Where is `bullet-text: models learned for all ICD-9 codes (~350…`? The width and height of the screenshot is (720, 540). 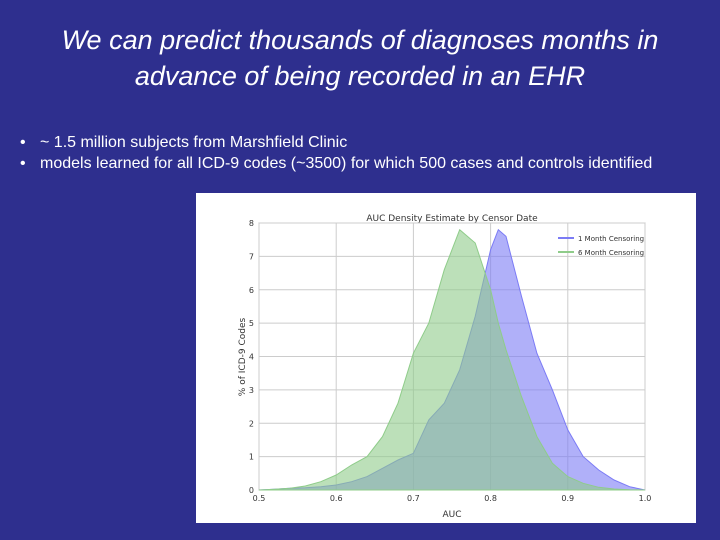 bullet-text: models learned for all ICD-9 codes (~350… is located at coordinates (346, 163).